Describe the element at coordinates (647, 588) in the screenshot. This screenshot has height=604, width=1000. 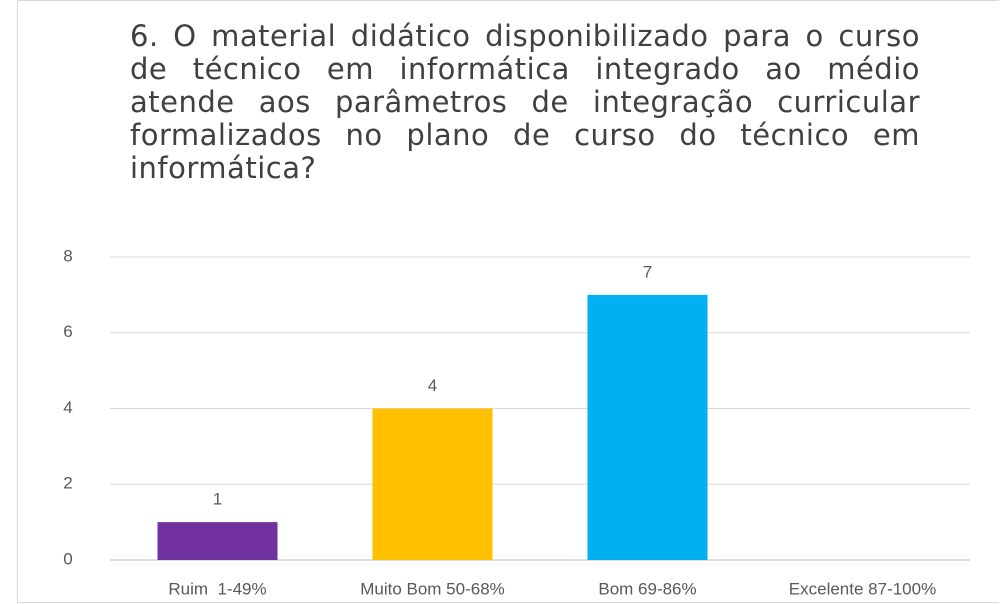
I see `x-tick-label: Bom 69-86%` at that location.